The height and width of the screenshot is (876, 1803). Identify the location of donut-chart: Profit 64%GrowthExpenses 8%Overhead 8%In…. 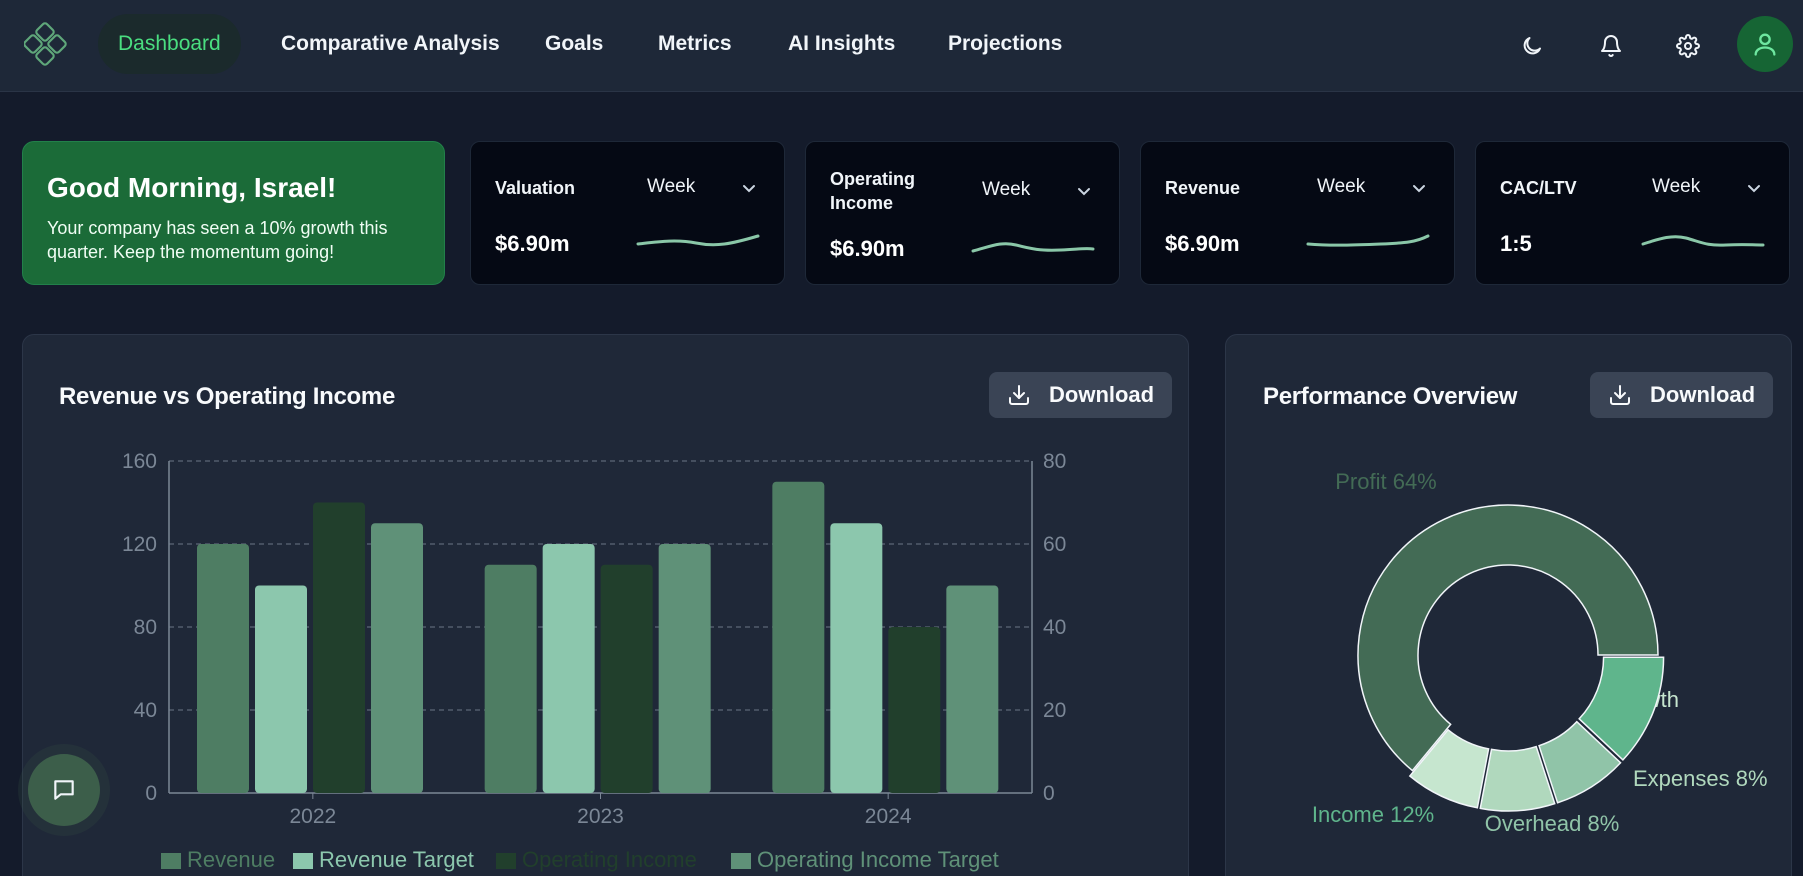
(1540, 652).